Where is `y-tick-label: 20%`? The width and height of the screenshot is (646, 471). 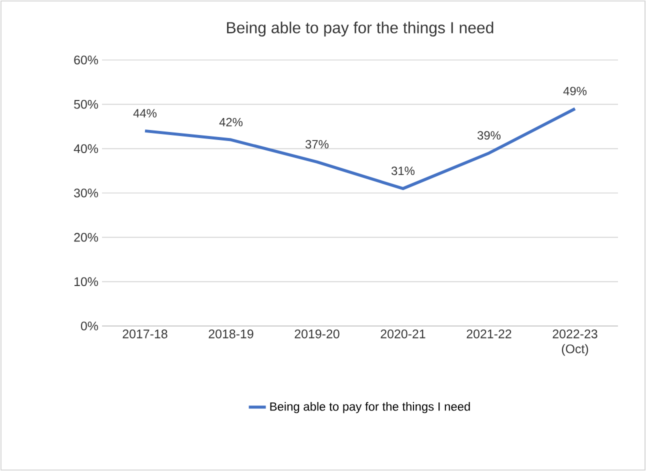
y-tick-label: 20% is located at coordinates (86, 237).